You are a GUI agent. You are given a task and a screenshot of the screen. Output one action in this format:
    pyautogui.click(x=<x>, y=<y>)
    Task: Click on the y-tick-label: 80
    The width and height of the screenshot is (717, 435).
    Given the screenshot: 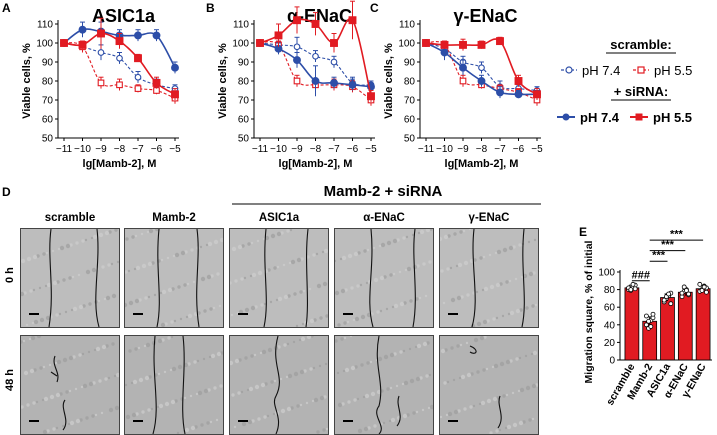 What is the action you would take?
    pyautogui.click(x=244, y=82)
    